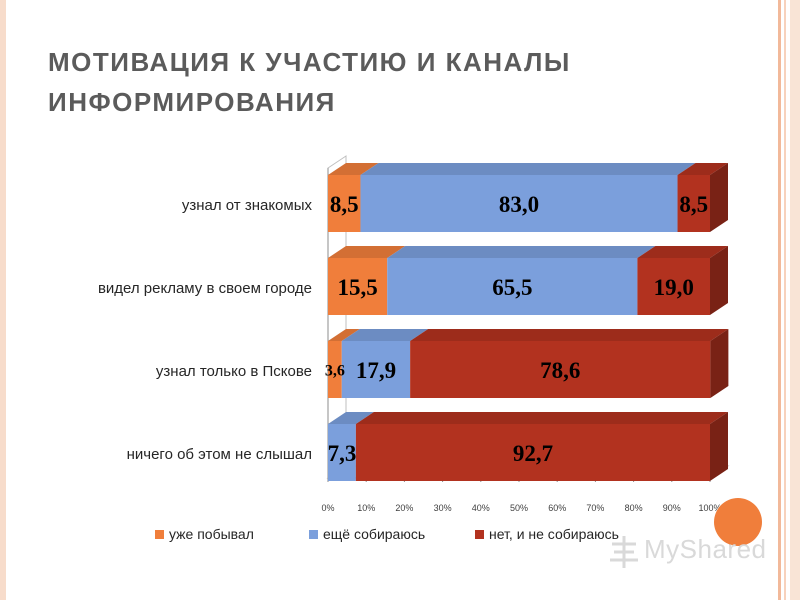 This screenshot has height=600, width=800. I want to click on bar-row: видел рекламу в своем городе 15,5 65,5 19,0, so click(413, 280).